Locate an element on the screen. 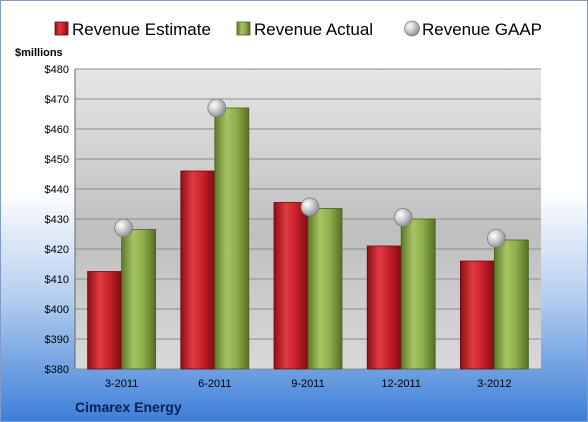 The image size is (588, 422). y-tick-label: $410 is located at coordinates (57, 280).